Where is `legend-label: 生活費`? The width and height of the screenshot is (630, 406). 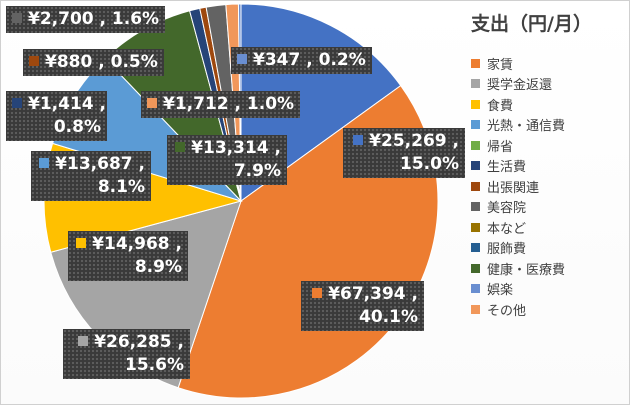
legend-label: 生活費 is located at coordinates (507, 168).